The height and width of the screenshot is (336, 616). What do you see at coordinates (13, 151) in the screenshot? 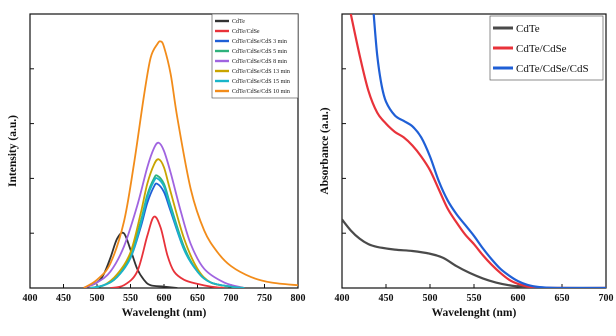
I see `y-axis-title: Intensity (a.u.)` at bounding box center [13, 151].